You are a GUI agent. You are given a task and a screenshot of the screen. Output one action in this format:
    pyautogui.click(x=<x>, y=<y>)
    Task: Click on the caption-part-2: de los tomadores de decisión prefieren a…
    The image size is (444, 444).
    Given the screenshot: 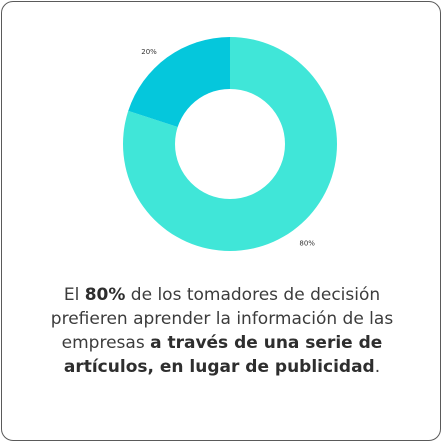 What is the action you would take?
    pyautogui.click(x=222, y=319)
    